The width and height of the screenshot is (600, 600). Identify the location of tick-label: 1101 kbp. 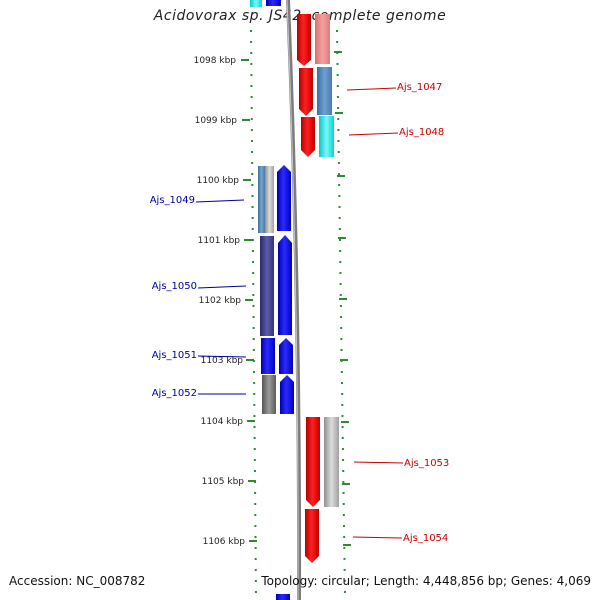
(219, 241).